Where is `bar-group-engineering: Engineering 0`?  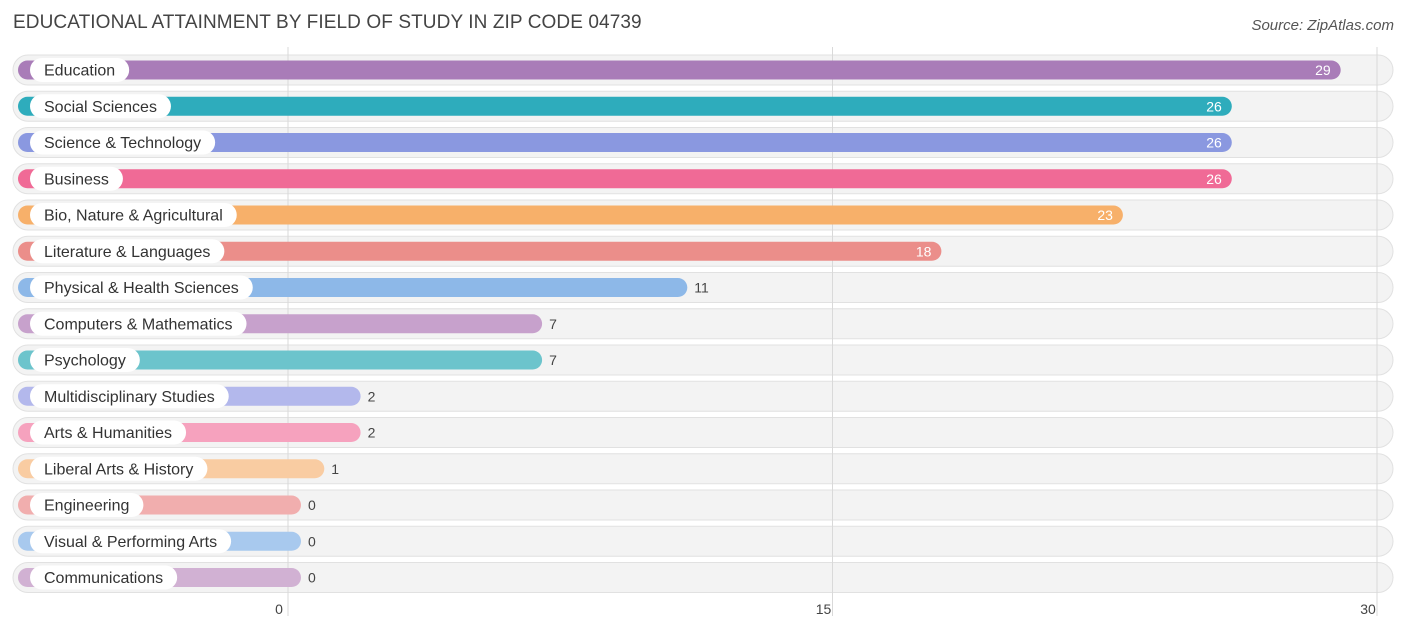 bar-group-engineering: Engineering 0 is located at coordinates (167, 505).